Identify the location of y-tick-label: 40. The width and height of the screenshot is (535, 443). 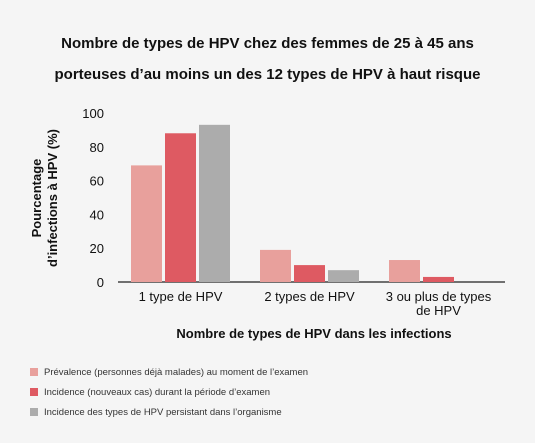
(97, 214).